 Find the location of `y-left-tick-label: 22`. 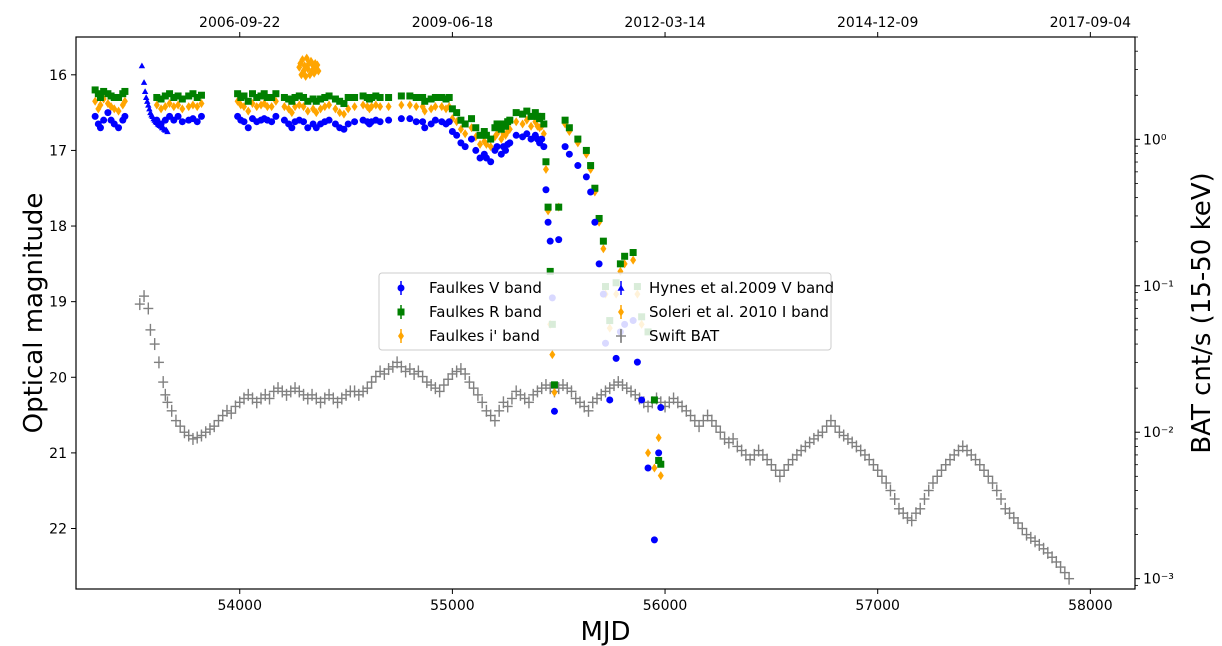

y-left-tick-label: 22 is located at coordinates (58, 530).